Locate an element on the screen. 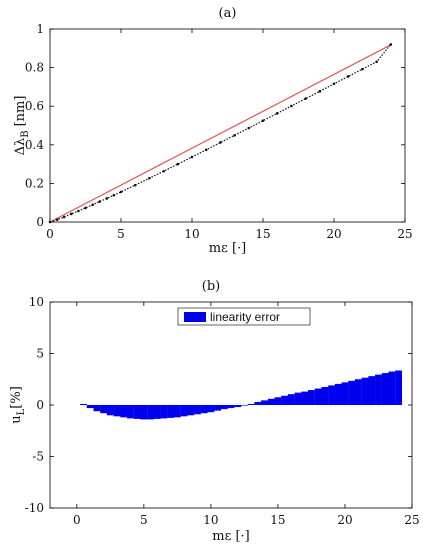 Image resolution: width=423 pixels, height=550 pixels. panel-a-y-axis-label-sub: B is located at coordinates (25, 133).